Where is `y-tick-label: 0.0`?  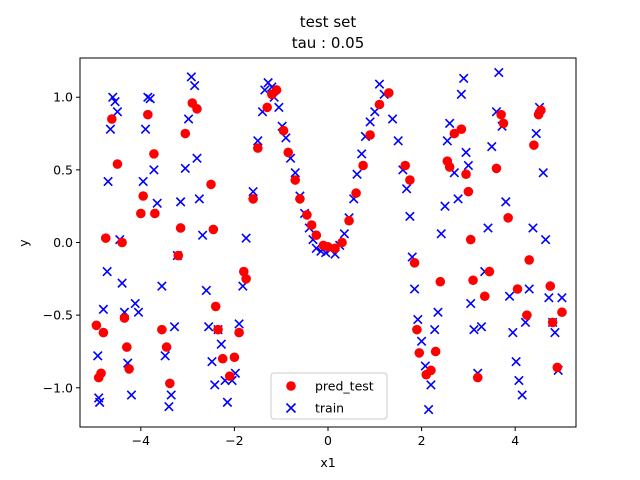 y-tick-label: 0.0 is located at coordinates (63, 242).